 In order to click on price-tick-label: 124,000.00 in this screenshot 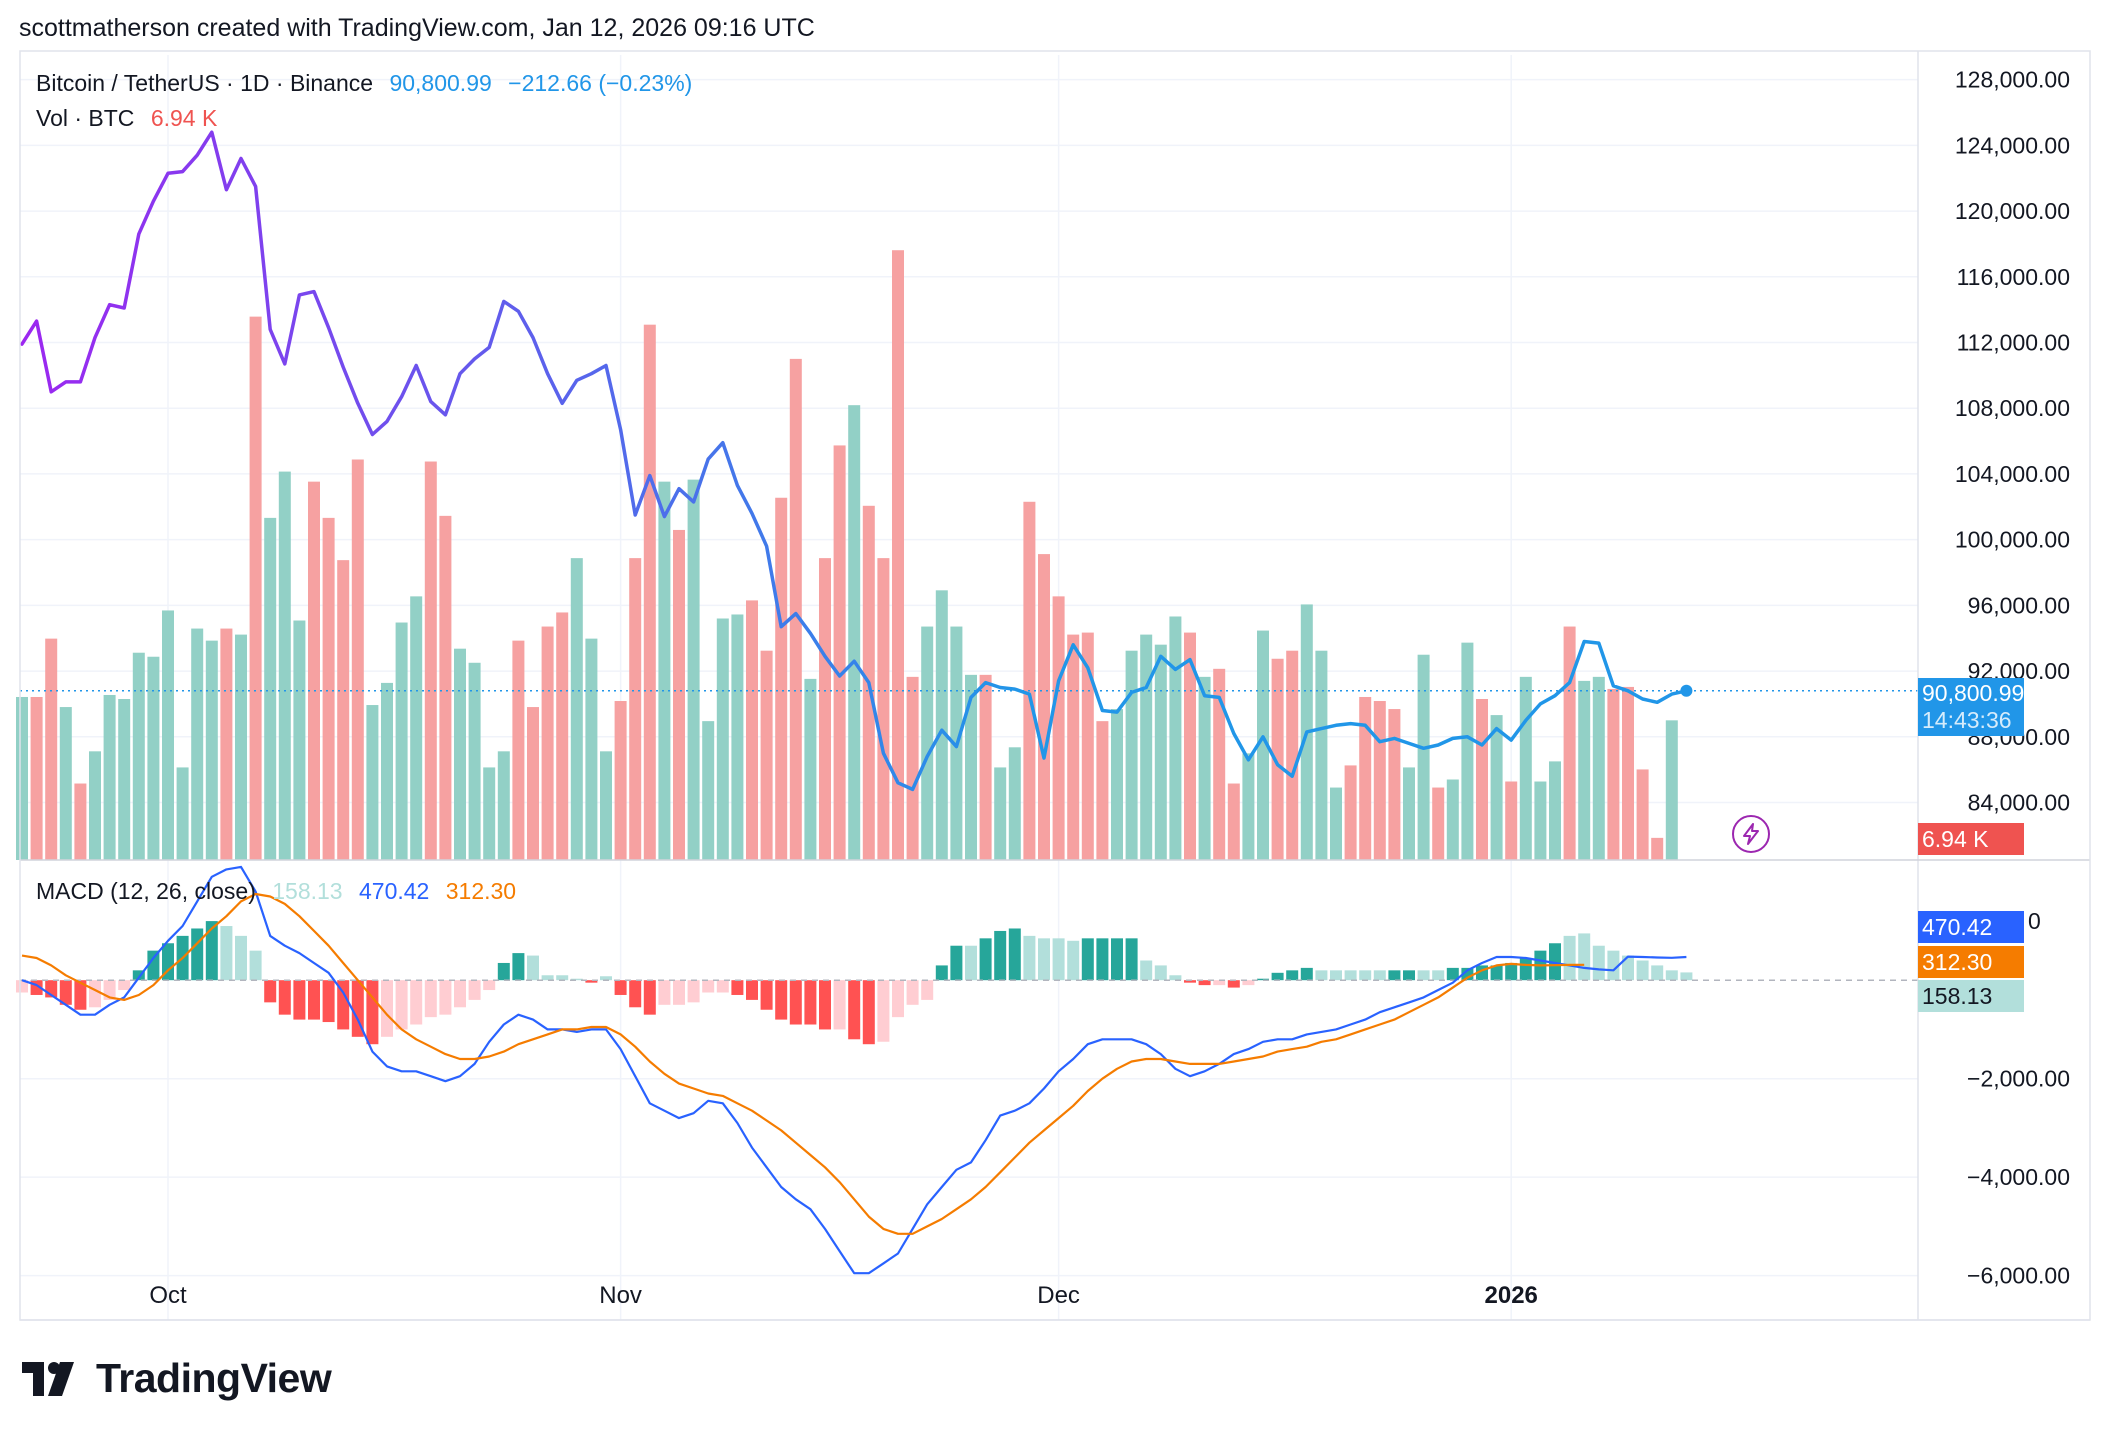, I will do `click(2012, 145)`.